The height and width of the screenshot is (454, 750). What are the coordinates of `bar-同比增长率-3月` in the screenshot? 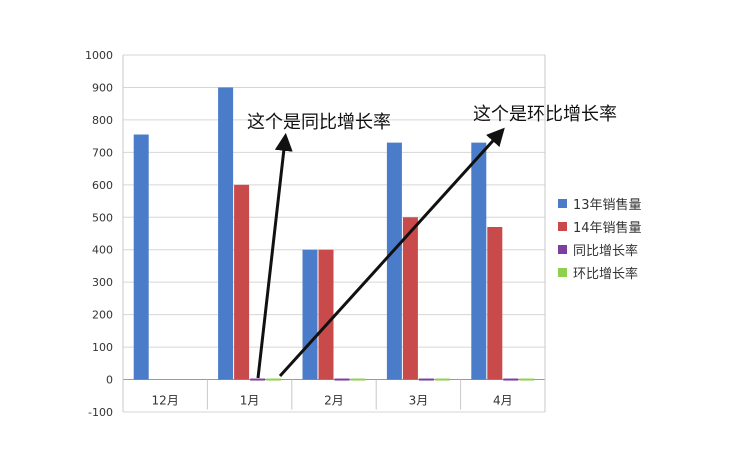 It's located at (426, 379).